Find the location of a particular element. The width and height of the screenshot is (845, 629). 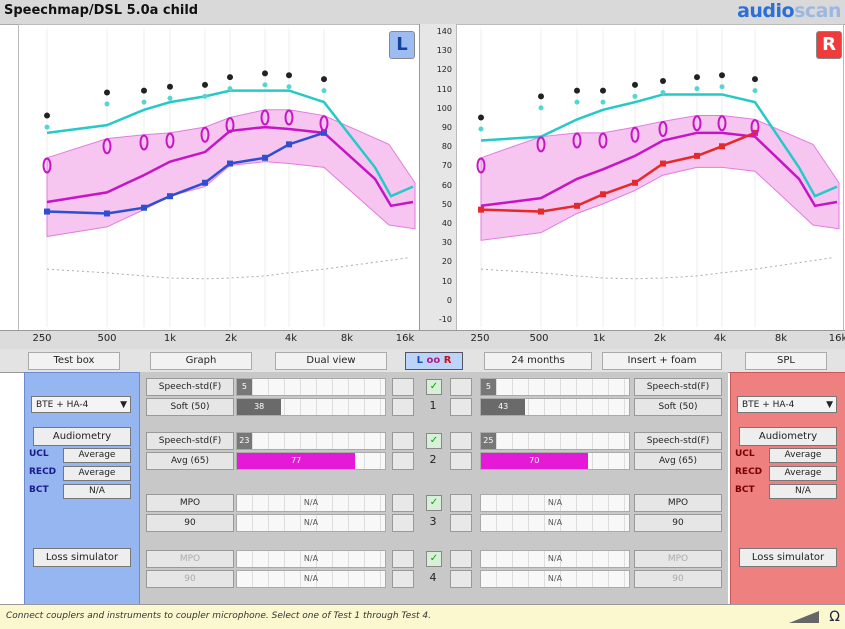

freq-tick-label: 16k is located at coordinates (836, 338).